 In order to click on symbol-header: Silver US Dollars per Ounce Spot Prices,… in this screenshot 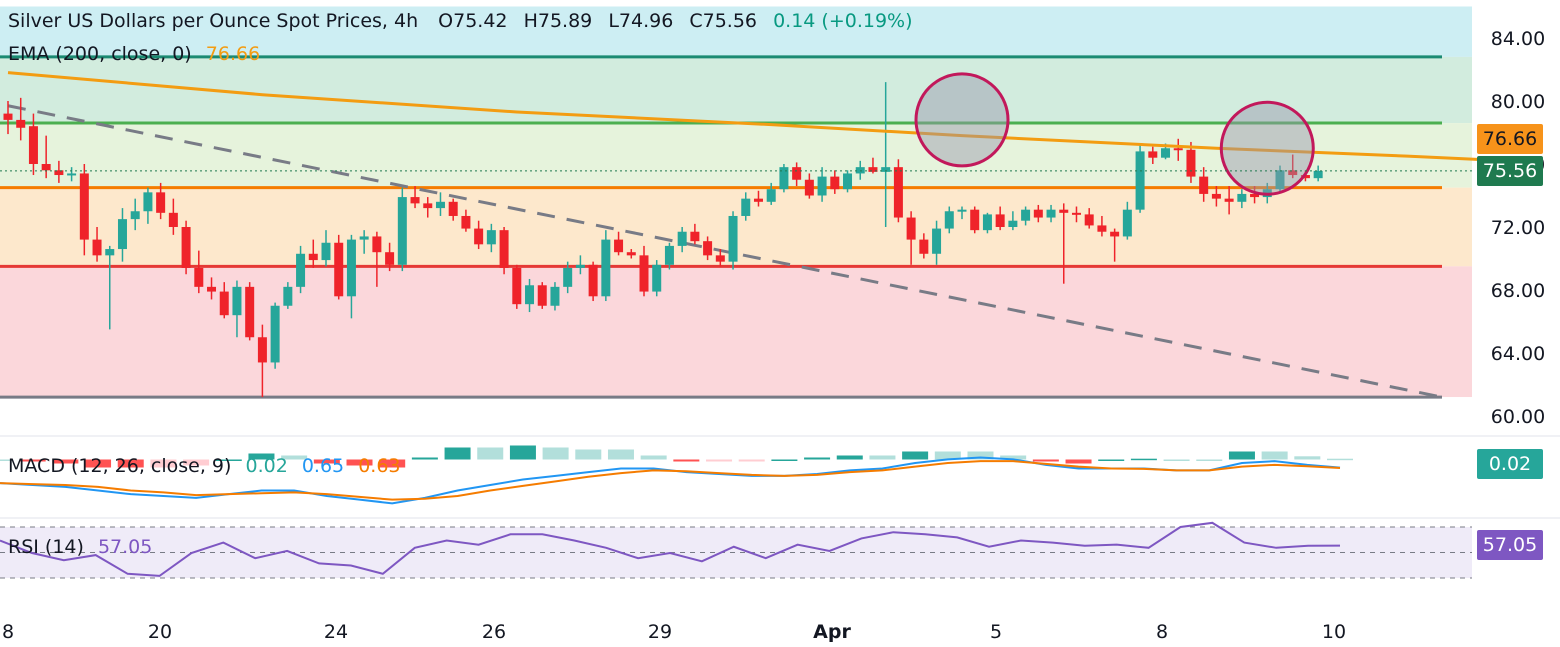, I will do `click(460, 21)`.